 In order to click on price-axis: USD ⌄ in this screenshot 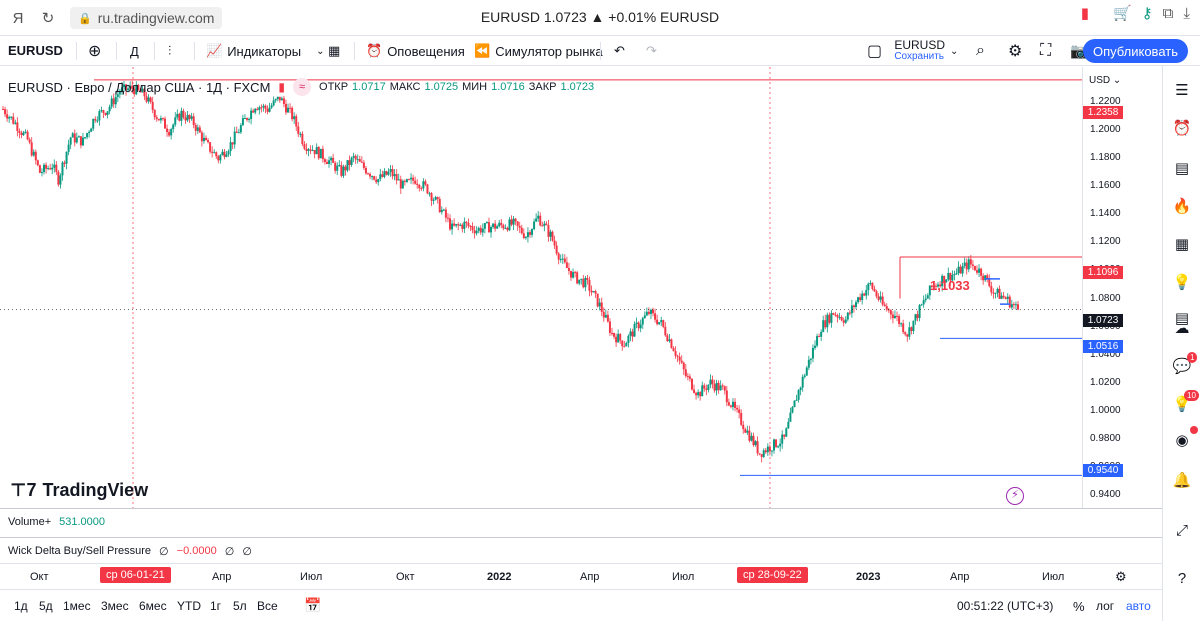, I will do `click(1122, 288)`.